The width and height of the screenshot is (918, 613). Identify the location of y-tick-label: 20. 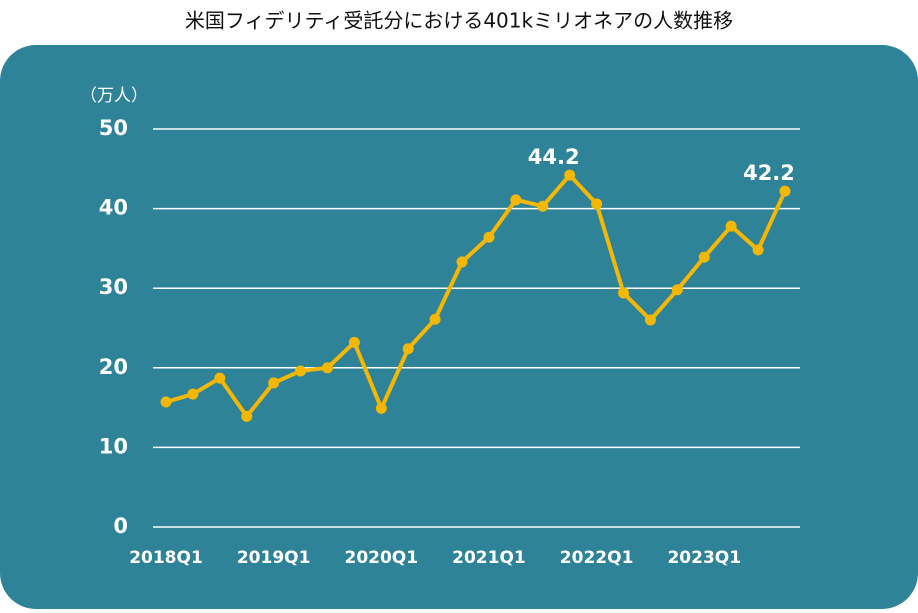
(113, 367).